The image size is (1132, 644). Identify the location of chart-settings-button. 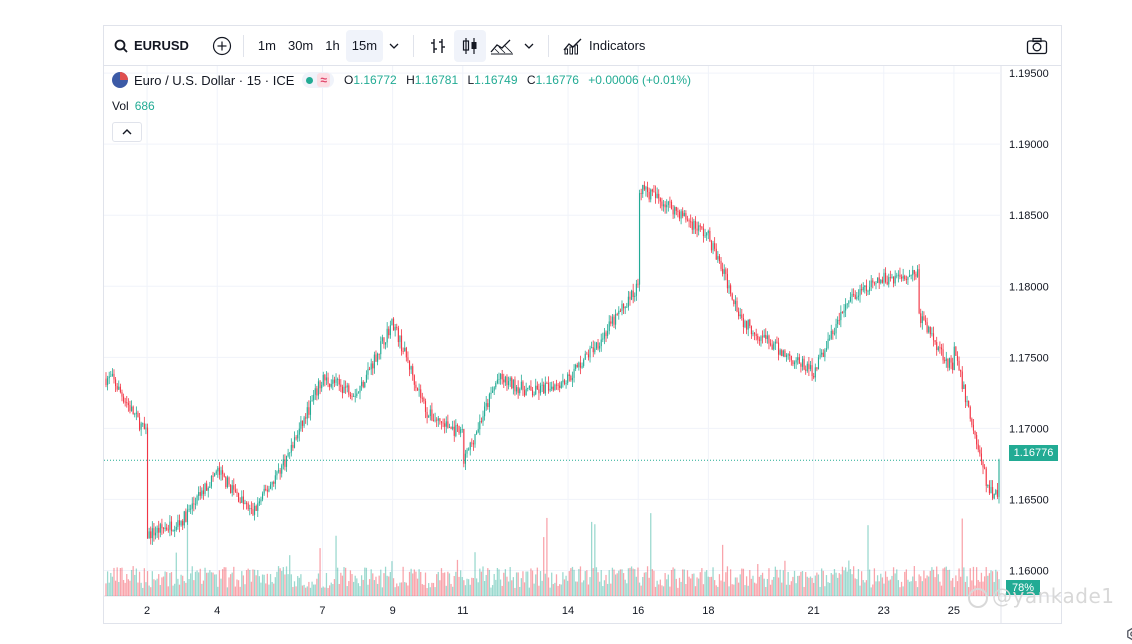
(1129, 635).